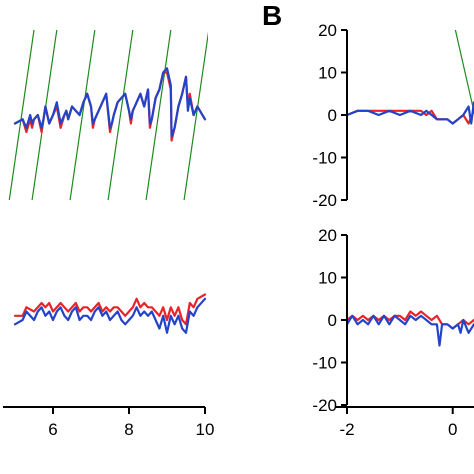 This screenshot has height=474, width=474. Describe the element at coordinates (346, 429) in the screenshot. I see `x-tick-label: -2` at that location.